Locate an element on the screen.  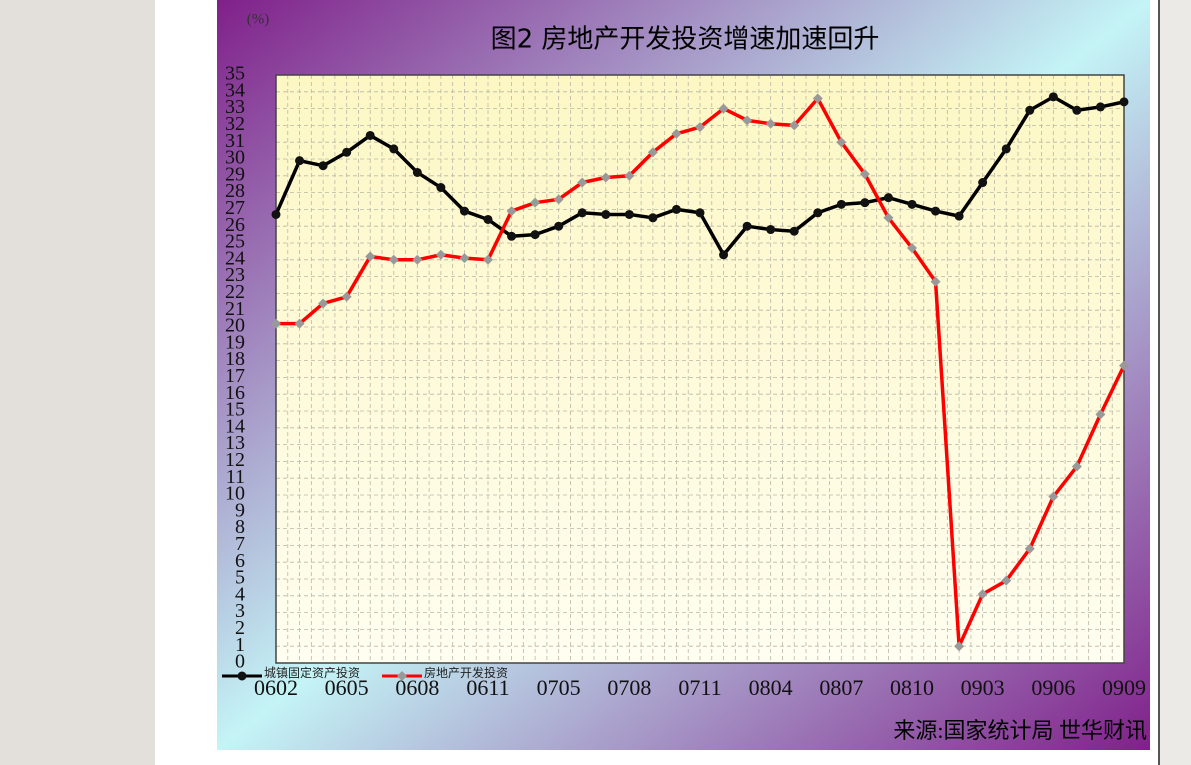
x-tick-label: 0807 is located at coordinates (841, 687).